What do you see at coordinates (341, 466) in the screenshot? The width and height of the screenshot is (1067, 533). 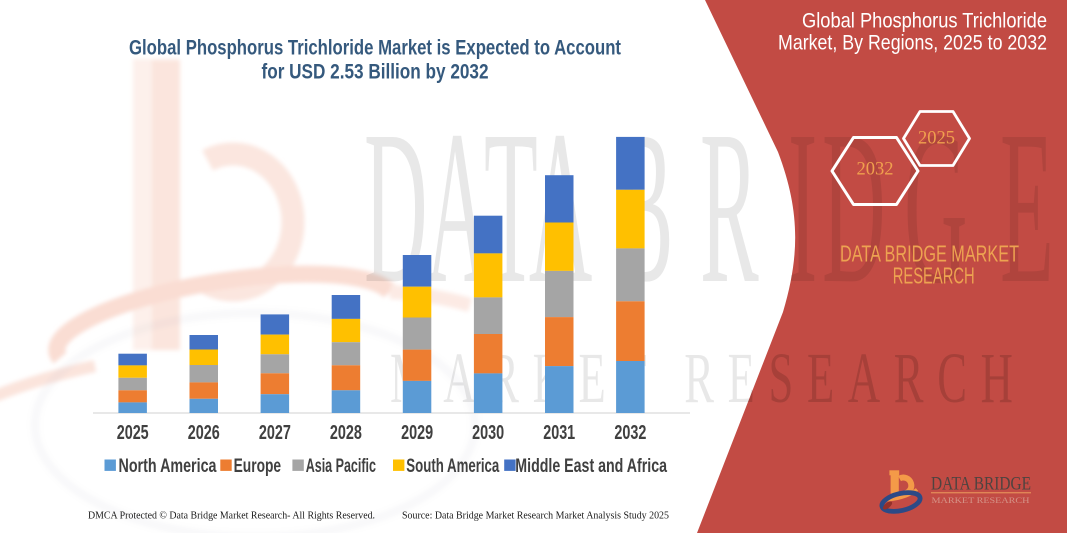 I see `svg-text: Asia Pacific` at bounding box center [341, 466].